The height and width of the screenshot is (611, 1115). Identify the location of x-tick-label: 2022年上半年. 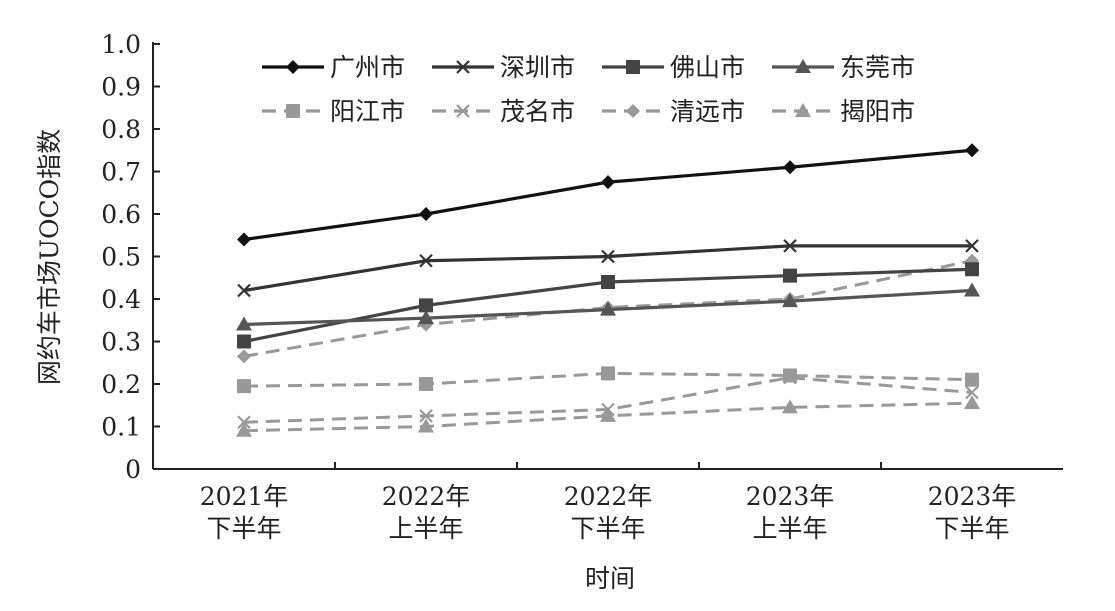
(426, 512).